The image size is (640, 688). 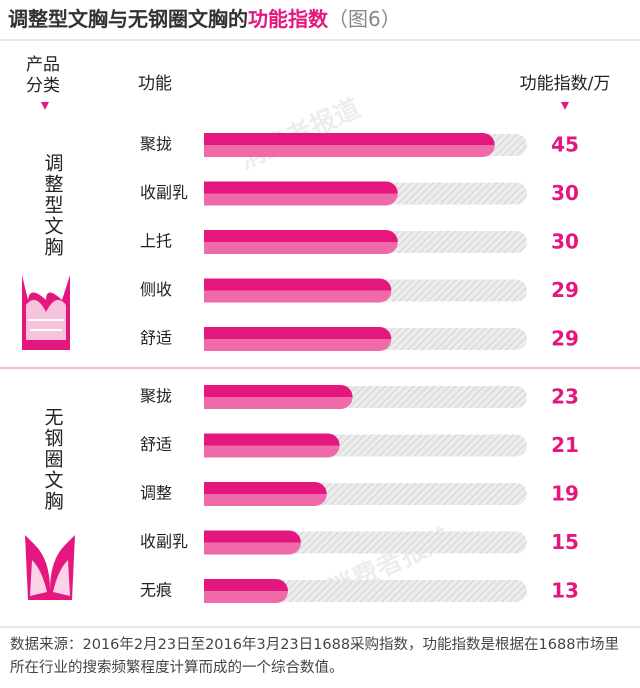 What do you see at coordinates (128, 19) in the screenshot?
I see `title: 调整型文胸与无钢圈文胸的` at bounding box center [128, 19].